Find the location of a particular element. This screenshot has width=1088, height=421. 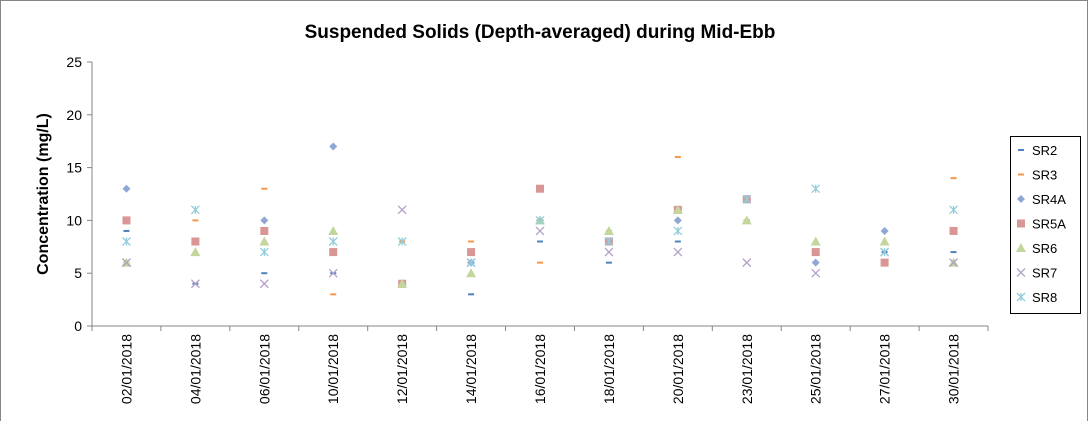

legend-label: SR4A is located at coordinates (1049, 199).